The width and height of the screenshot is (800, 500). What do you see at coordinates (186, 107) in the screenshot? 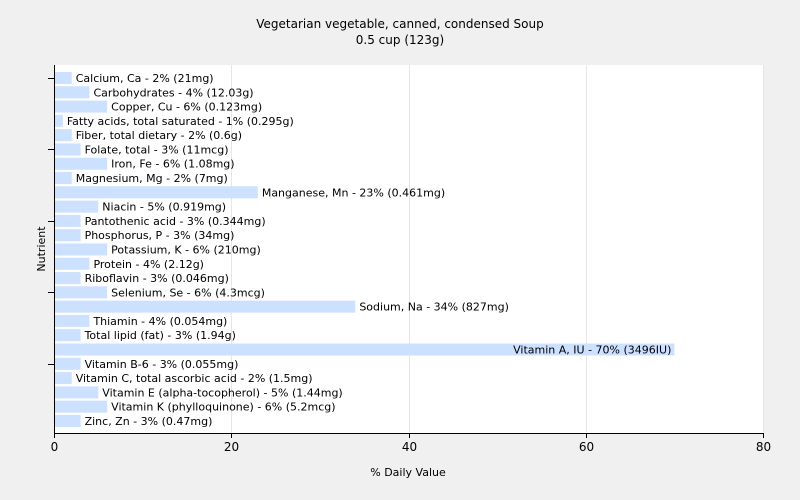
I see `bar-label: Copper, Cu - 6% (0.123mg)` at bounding box center [186, 107].